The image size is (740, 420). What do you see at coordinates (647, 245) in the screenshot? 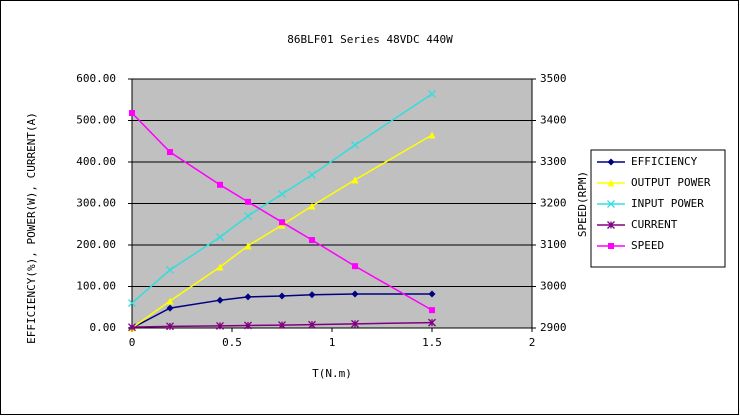
I see `legend-label: SPEED` at bounding box center [647, 245].